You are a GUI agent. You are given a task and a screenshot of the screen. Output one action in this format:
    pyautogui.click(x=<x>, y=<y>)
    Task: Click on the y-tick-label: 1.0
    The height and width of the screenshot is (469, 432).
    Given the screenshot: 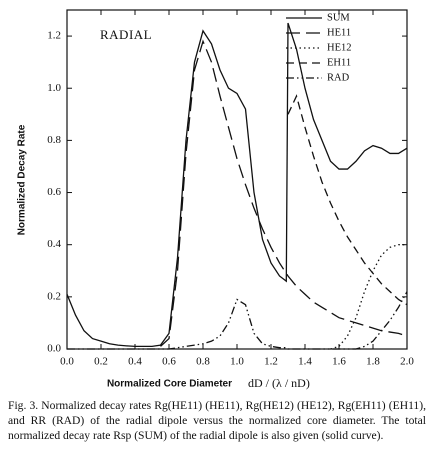 What is the action you would take?
    pyautogui.click(x=54, y=88)
    